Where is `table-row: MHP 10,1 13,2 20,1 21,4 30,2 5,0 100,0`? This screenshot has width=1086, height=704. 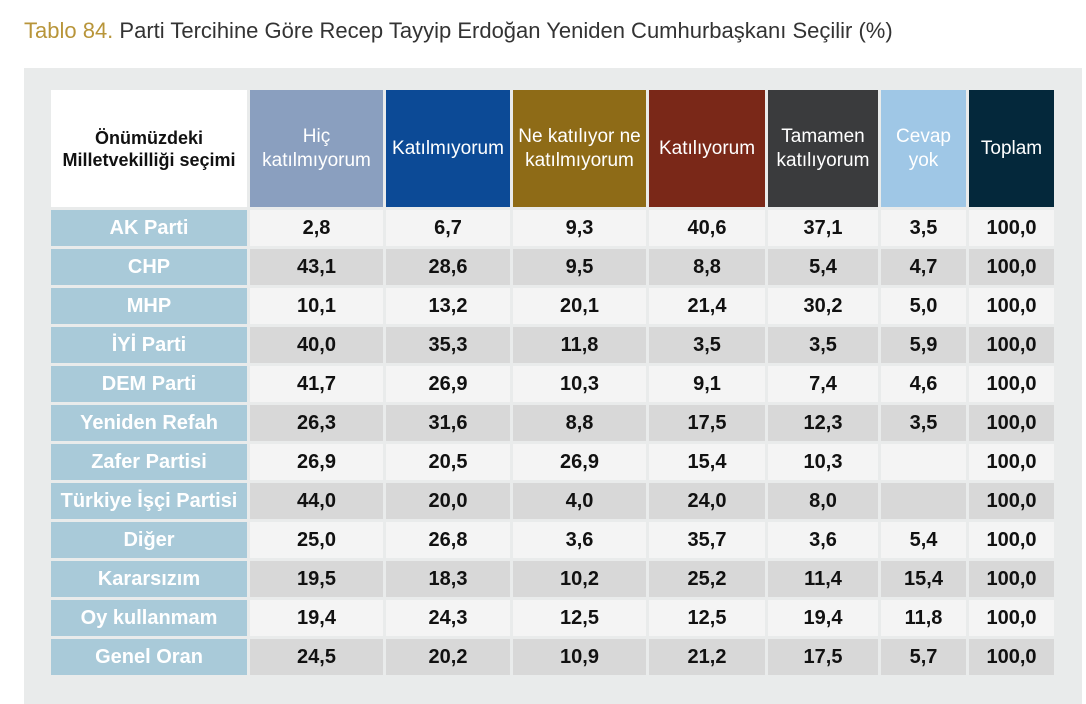 table-row: MHP 10,1 13,2 20,1 21,4 30,2 5,0 100,0 is located at coordinates (552, 306).